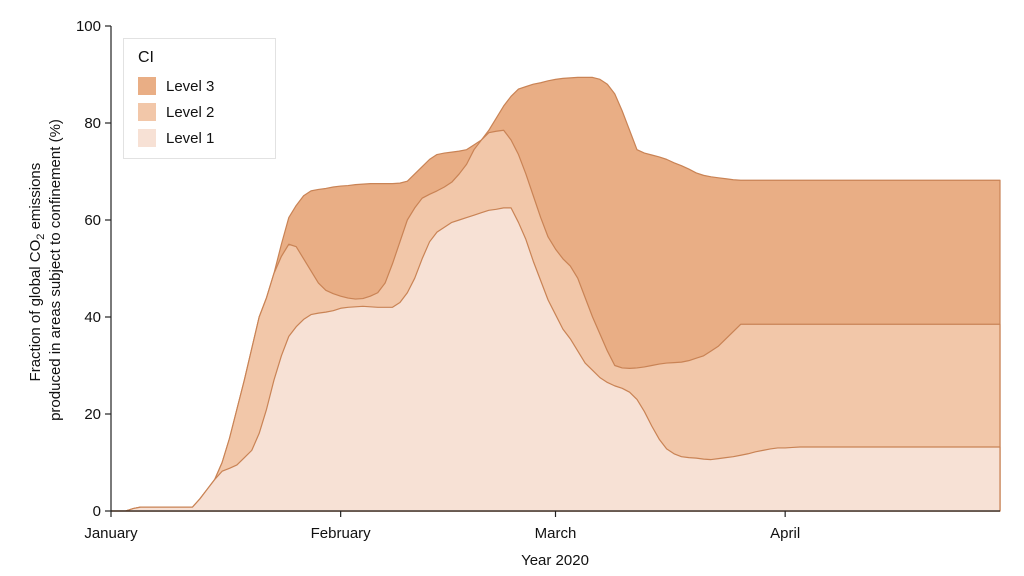 Image resolution: width=1024 pixels, height=576 pixels. What do you see at coordinates (190, 112) in the screenshot?
I see `legend-label-level-2: Level 2` at bounding box center [190, 112].